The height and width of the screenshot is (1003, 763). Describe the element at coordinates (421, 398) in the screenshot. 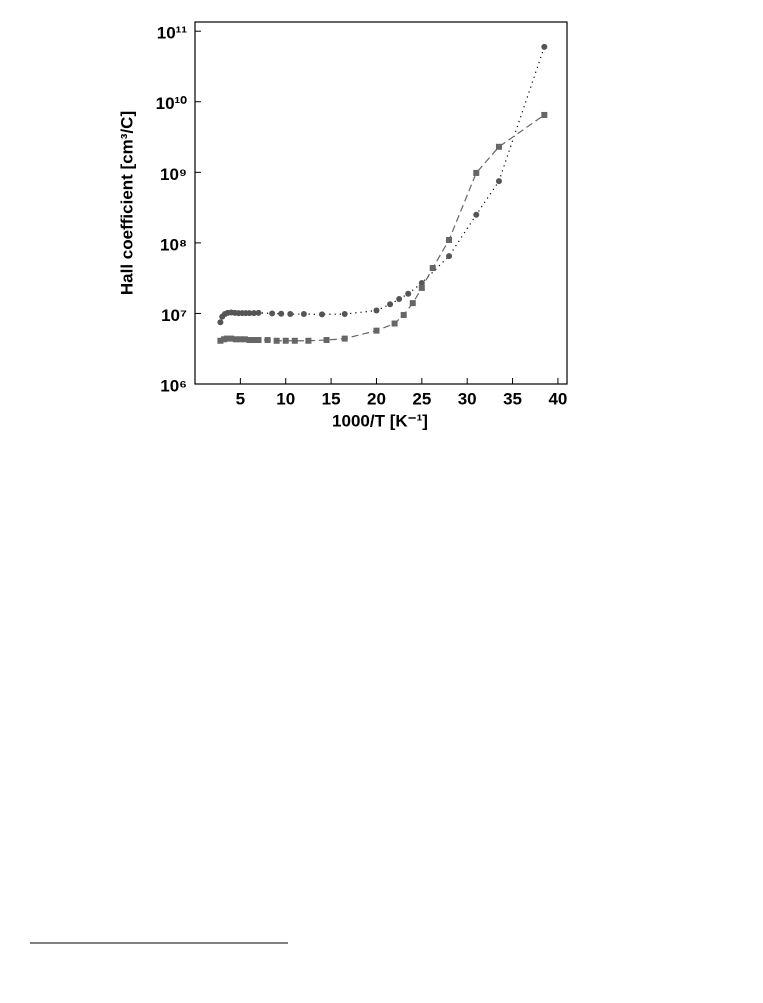

I see `x-tick-label: 25` at that location.